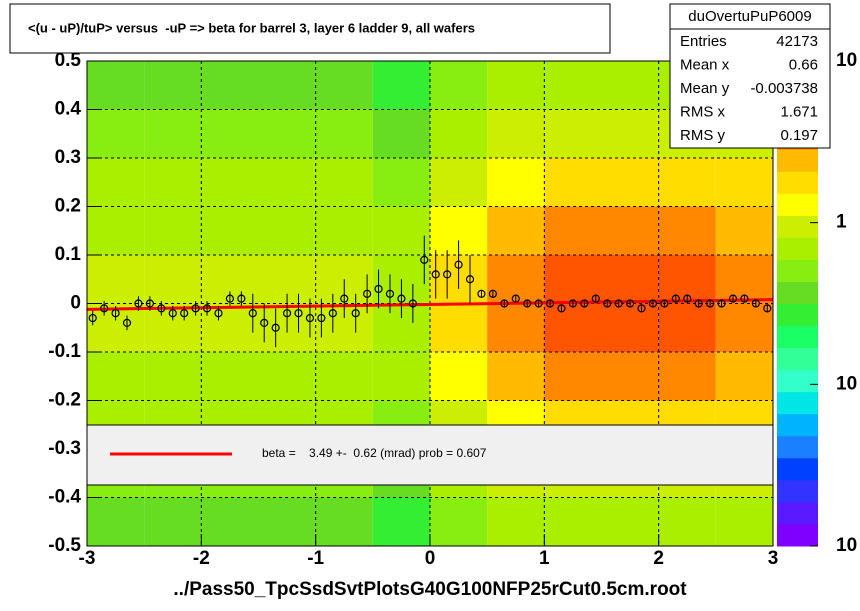 This screenshot has height=611, width=860. Describe the element at coordinates (703, 41) in the screenshot. I see `stats-label: Entries` at that location.